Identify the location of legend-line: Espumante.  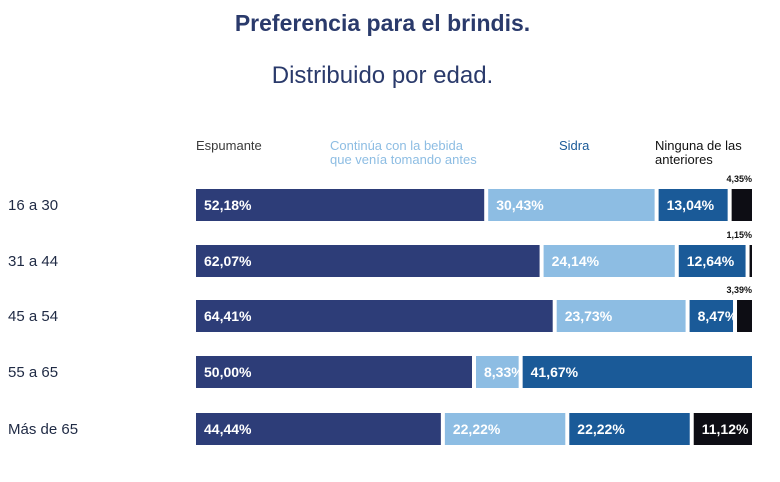
(229, 145).